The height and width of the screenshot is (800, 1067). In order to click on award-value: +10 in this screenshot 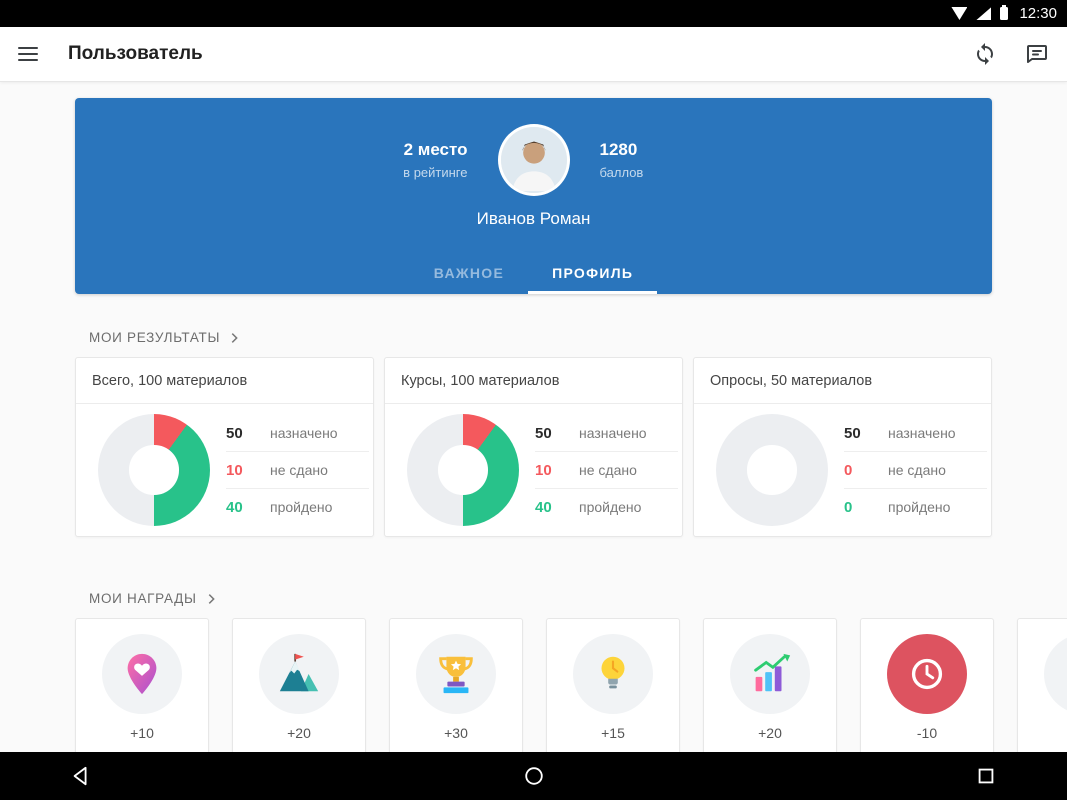, I will do `click(142, 733)`.